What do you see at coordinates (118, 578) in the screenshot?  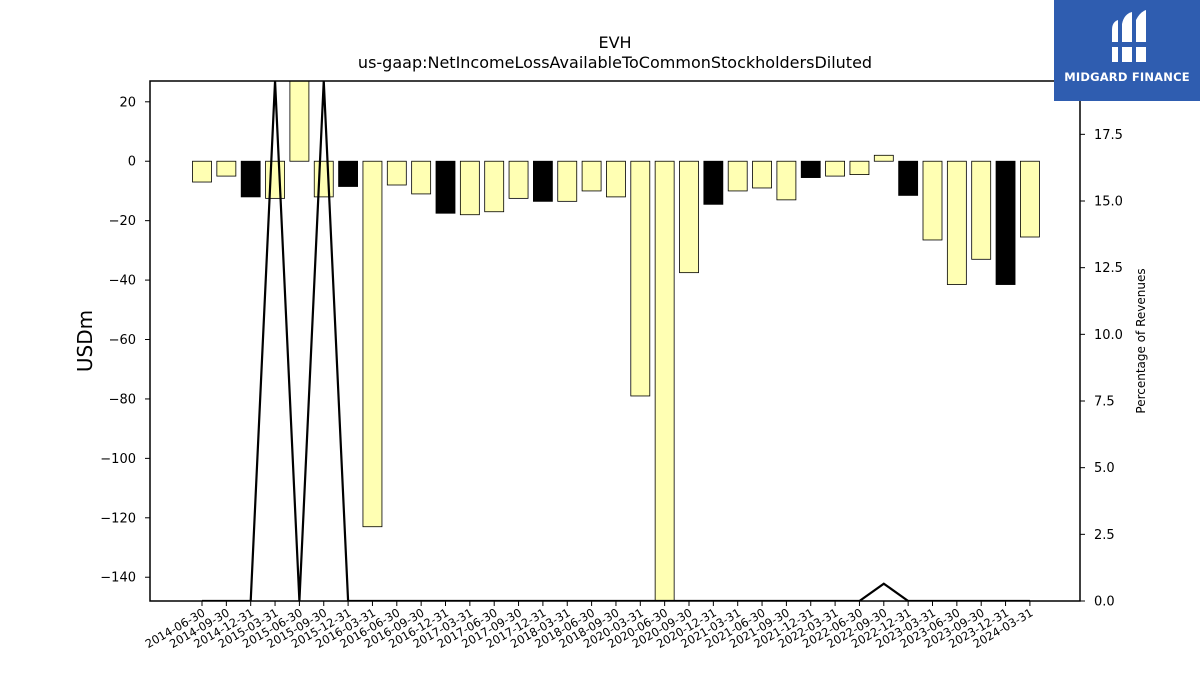 I see `y-tick-left-label: −140` at bounding box center [118, 578].